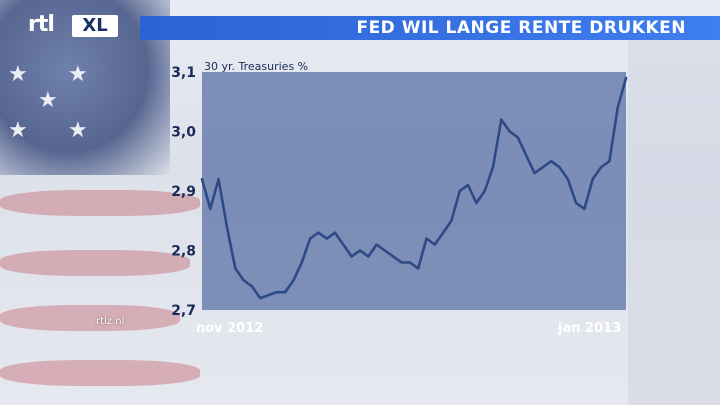 This screenshot has height=405, width=720. Describe the element at coordinates (521, 28) in the screenshot. I see `page-title: FED WIL LANGE RENTE DRUKKEN` at that location.